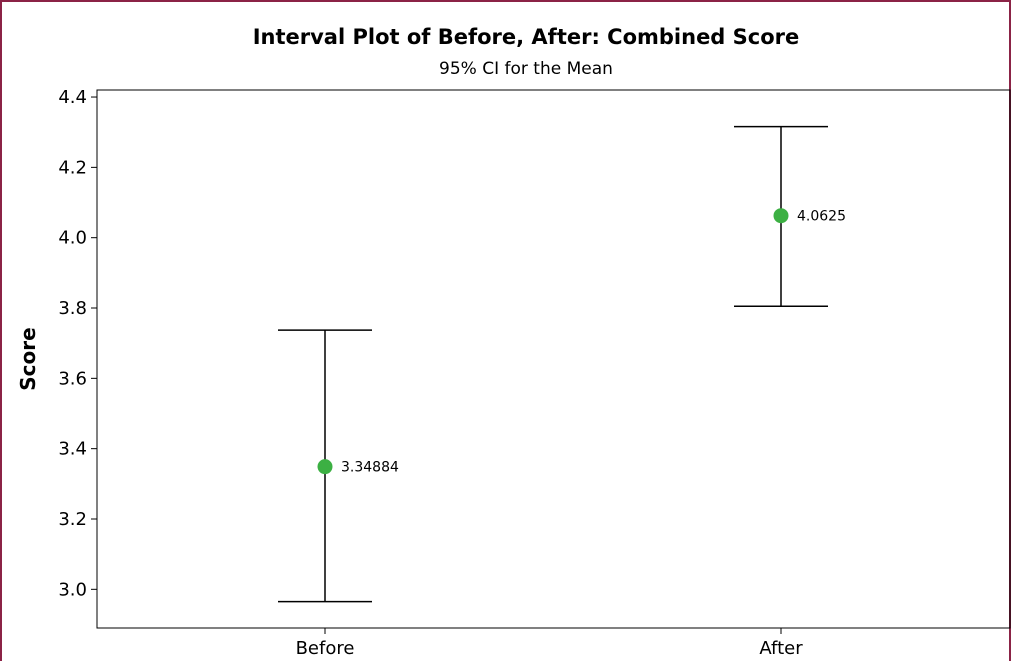  I want to click on x-axis: Before After, so click(549, 643).